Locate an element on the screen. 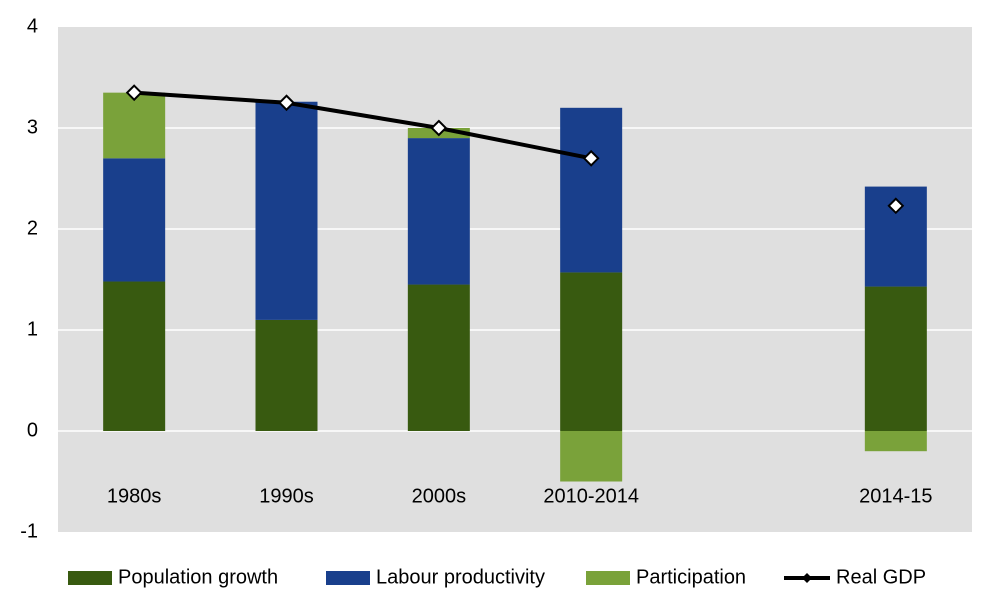  y-tick-label: 0 is located at coordinates (32, 430).